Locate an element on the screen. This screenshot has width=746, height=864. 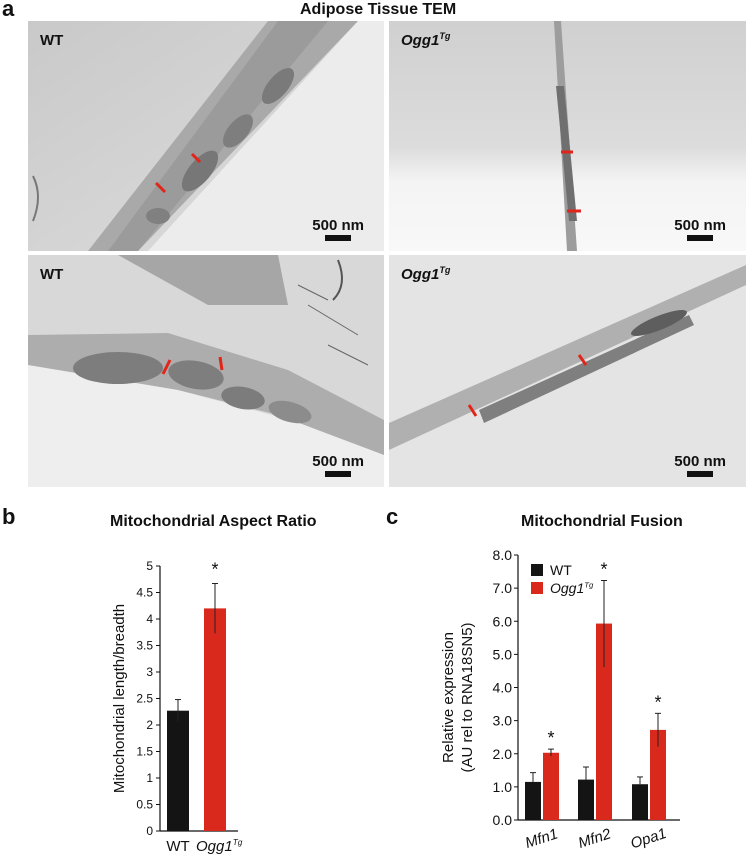
svg-text: Mitochondrial length/breadth is located at coordinates (119, 698).